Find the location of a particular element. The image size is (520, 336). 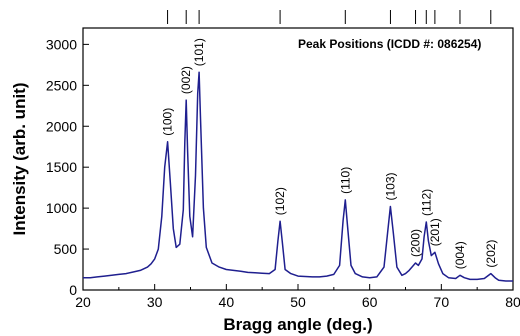

y-tick-label: 1500 is located at coordinates (61, 167).